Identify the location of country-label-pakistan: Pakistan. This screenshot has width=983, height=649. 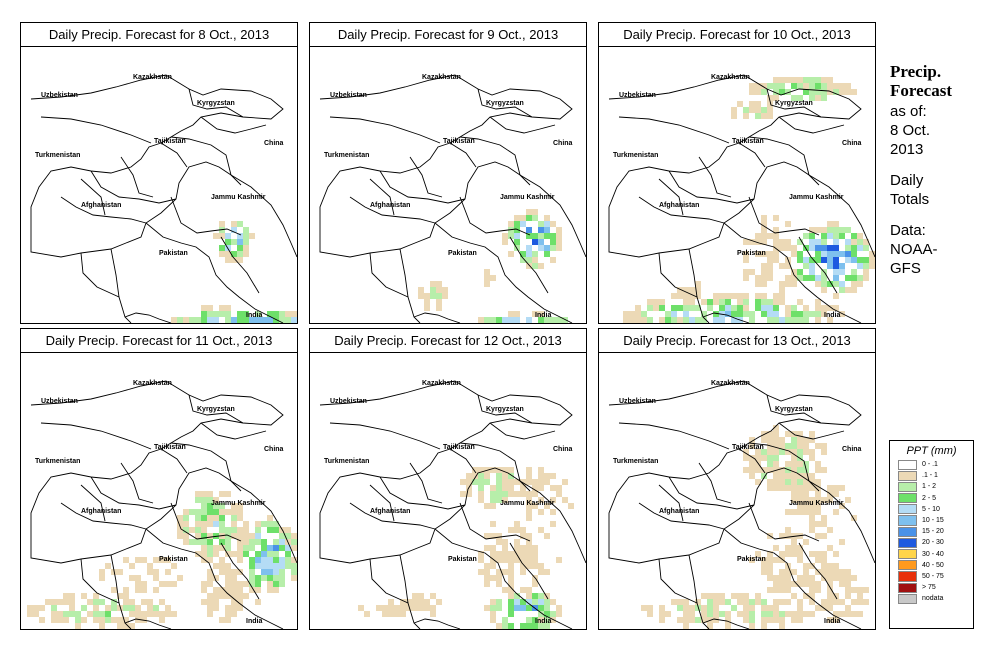
(462, 253).